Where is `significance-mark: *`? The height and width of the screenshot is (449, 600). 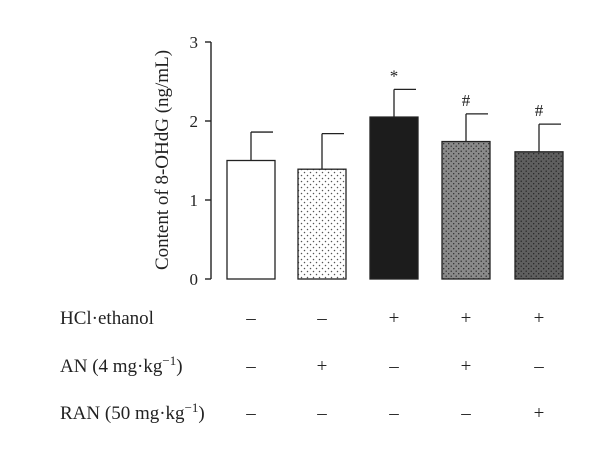
significance-mark: * is located at coordinates (394, 75).